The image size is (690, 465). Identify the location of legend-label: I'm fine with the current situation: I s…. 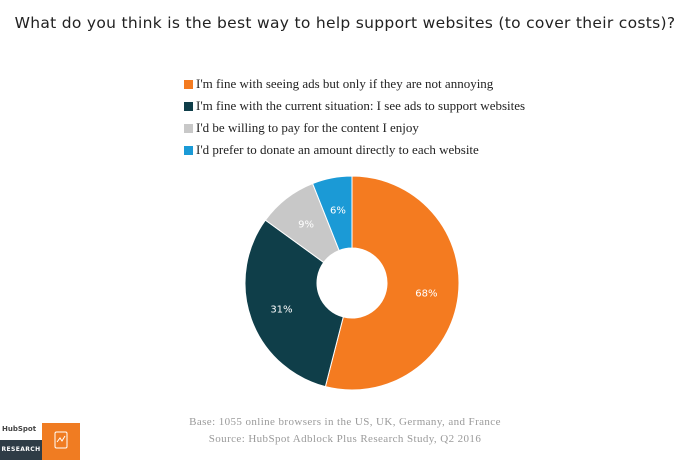
(361, 105).